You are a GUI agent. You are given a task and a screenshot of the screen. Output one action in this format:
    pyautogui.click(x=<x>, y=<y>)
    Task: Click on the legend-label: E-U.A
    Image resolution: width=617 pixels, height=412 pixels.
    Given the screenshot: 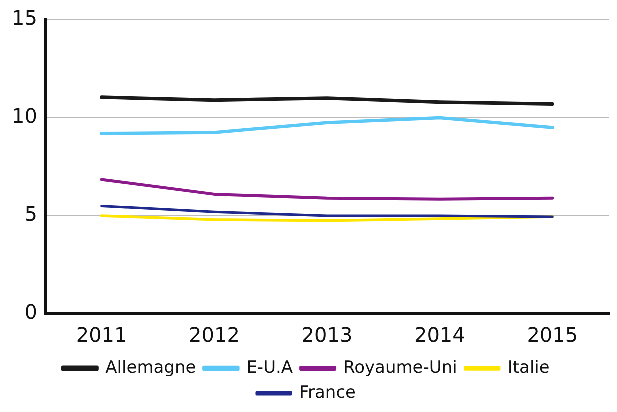 What is the action you would take?
    pyautogui.click(x=270, y=368)
    